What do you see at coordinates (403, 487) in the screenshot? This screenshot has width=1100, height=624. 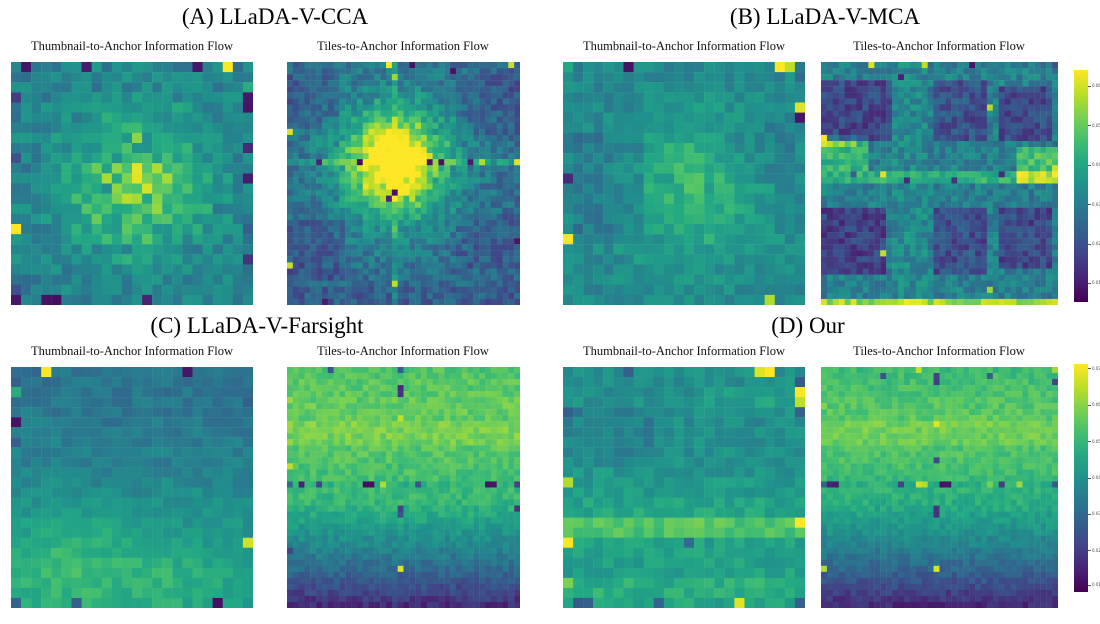 I see `heatmap-c-tiles` at bounding box center [403, 487].